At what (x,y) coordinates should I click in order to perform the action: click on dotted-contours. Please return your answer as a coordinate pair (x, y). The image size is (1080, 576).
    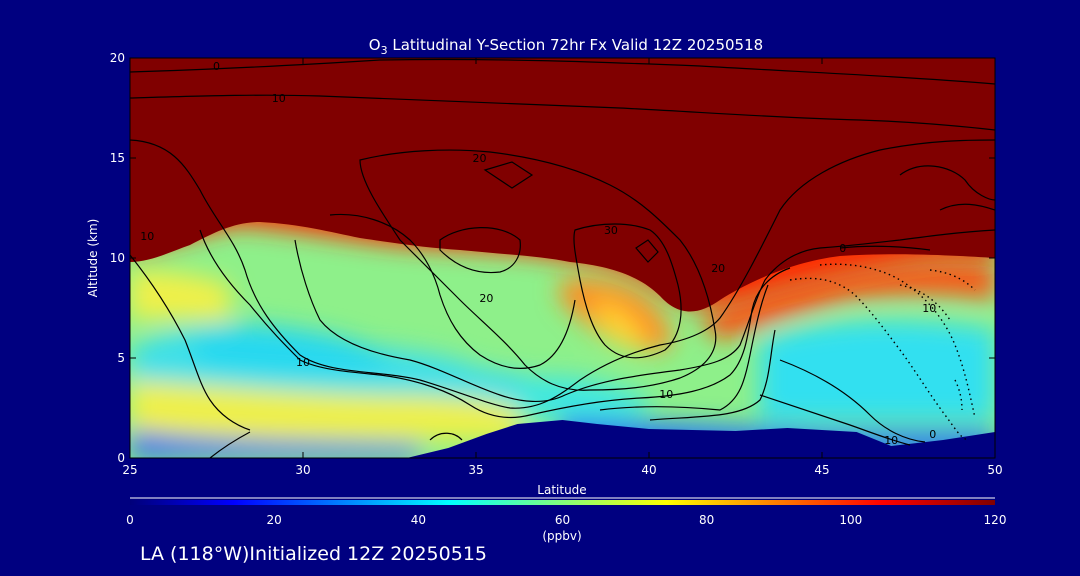
    Looking at the image, I should click on (882, 352).